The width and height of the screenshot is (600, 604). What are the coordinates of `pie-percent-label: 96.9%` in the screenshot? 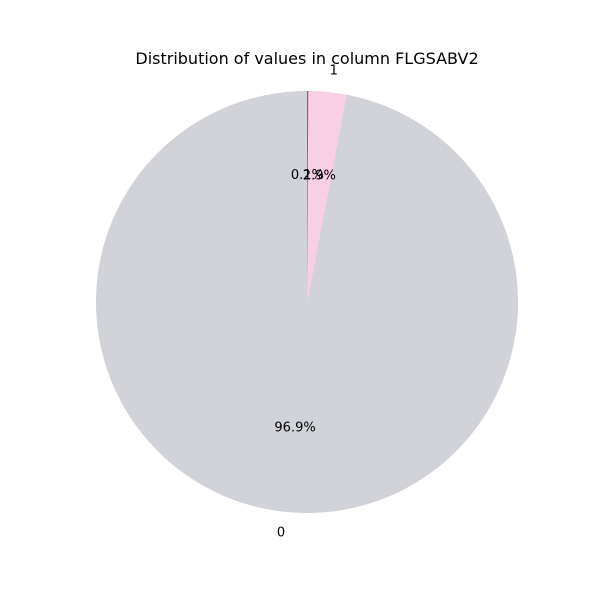 It's located at (294, 428).